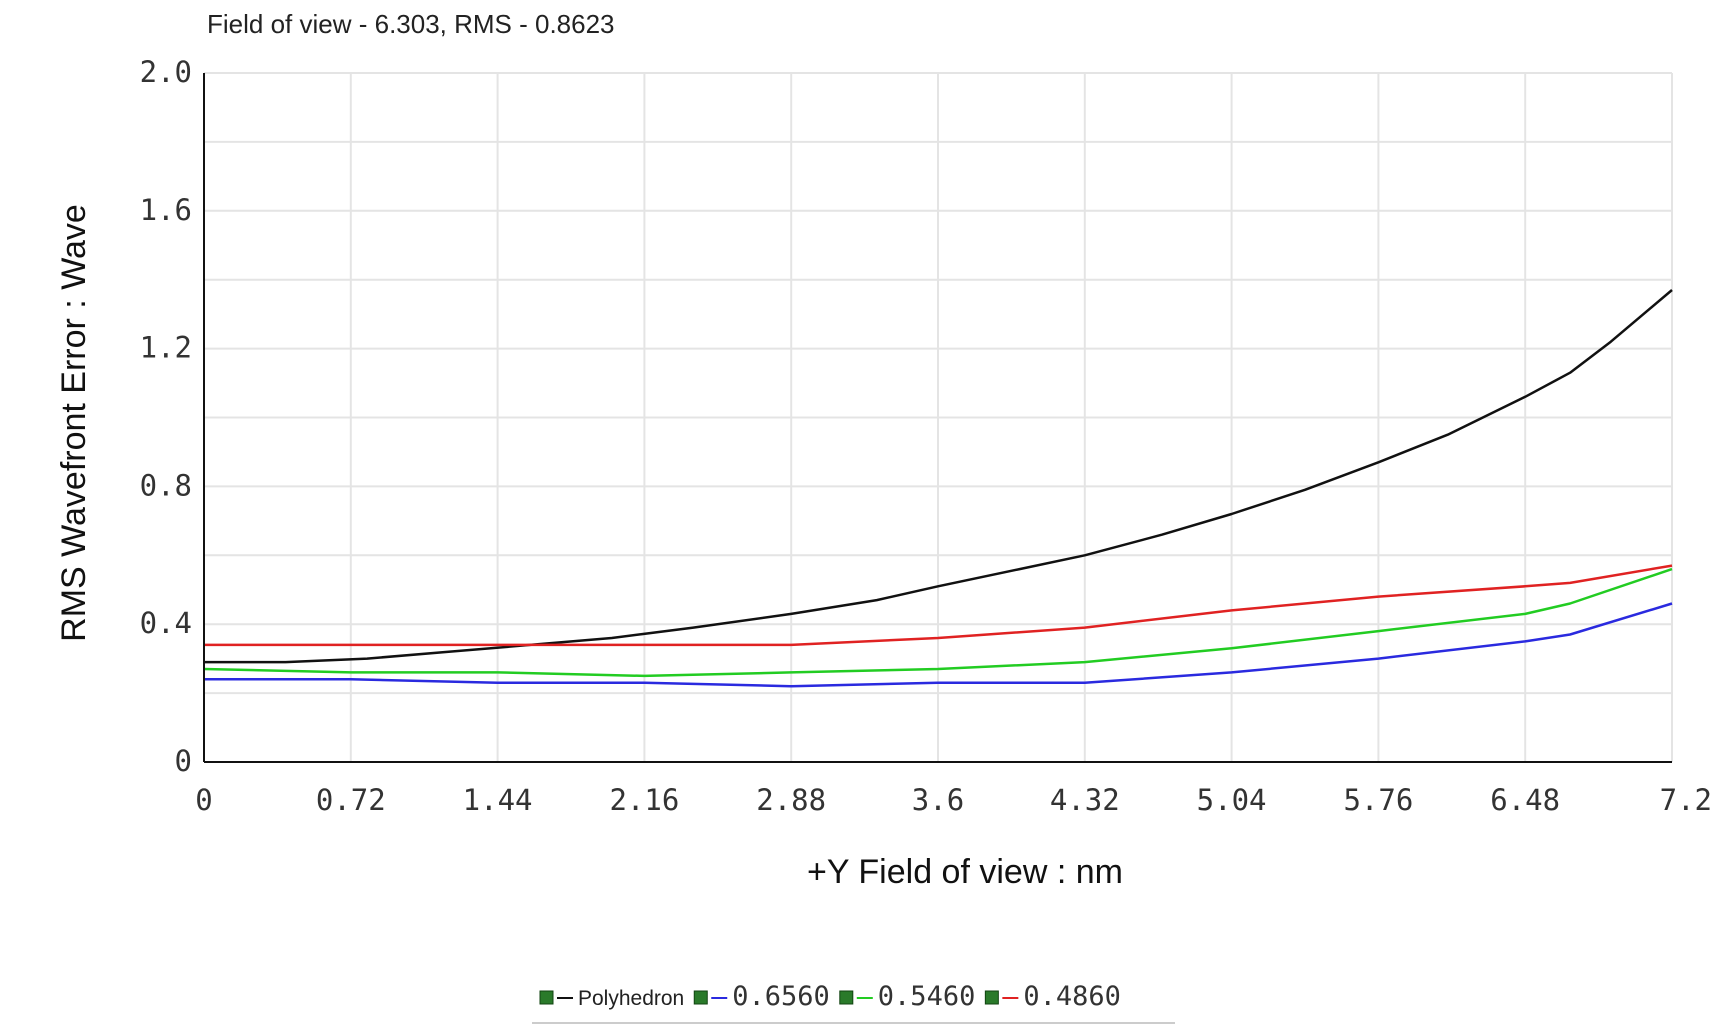 This screenshot has height=1033, width=1726. I want to click on x-tick-label: 2.88, so click(791, 800).